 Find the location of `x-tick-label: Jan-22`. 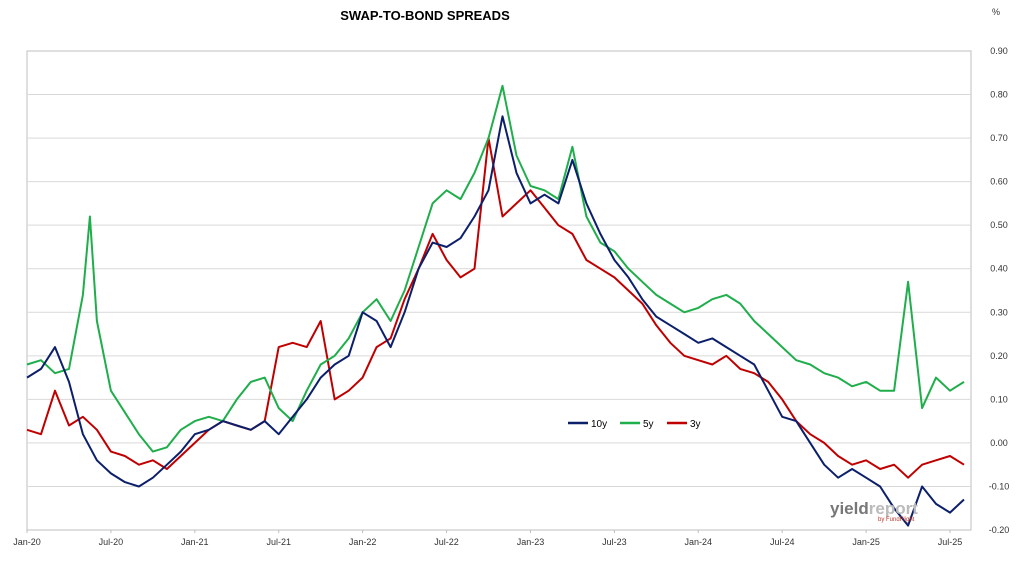

x-tick-label: Jan-22 is located at coordinates (363, 542).